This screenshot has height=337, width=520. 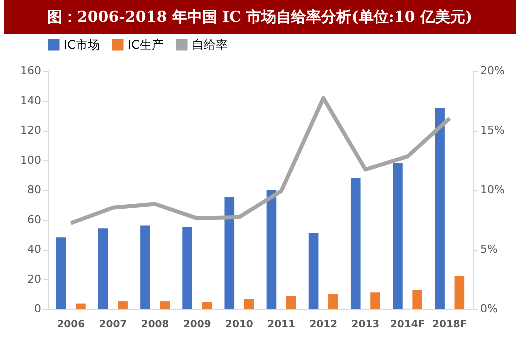 I want to click on y2-tick-label: 10%, so click(x=492, y=190).